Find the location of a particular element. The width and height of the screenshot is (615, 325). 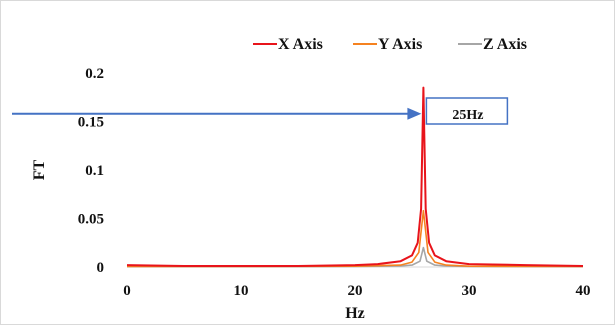

x-tick-label: 40 is located at coordinates (583, 291).